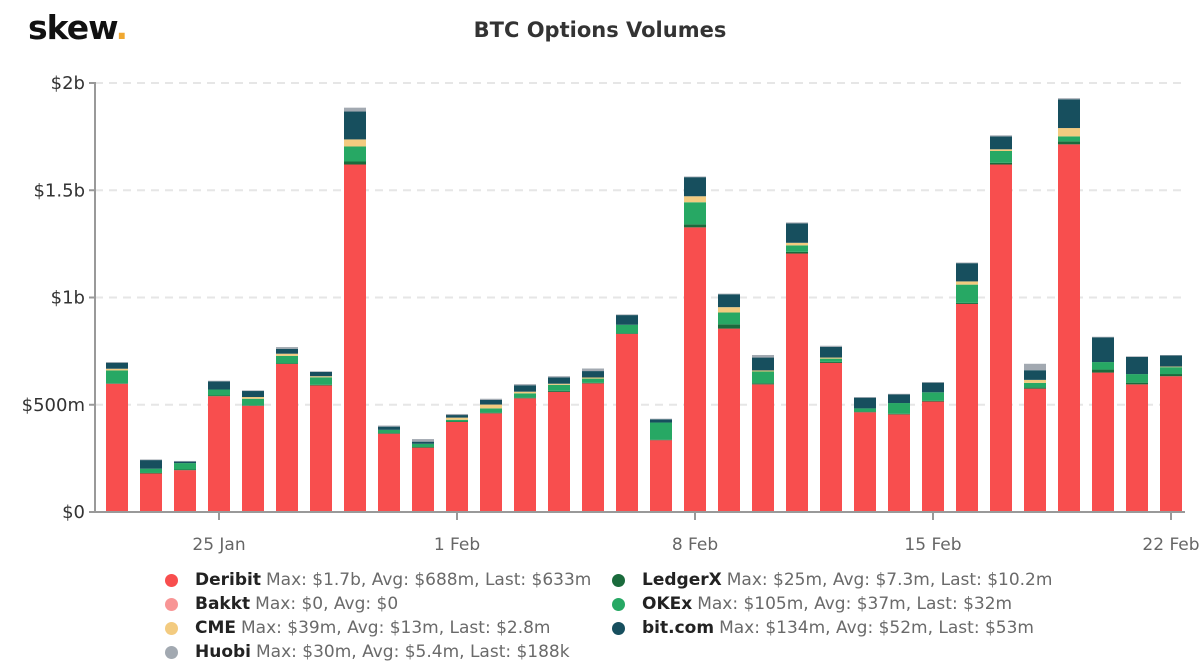 Image resolution: width=1200 pixels, height=670 pixels. Describe the element at coordinates (667, 604) in the screenshot. I see `legend-name: OKEx` at that location.